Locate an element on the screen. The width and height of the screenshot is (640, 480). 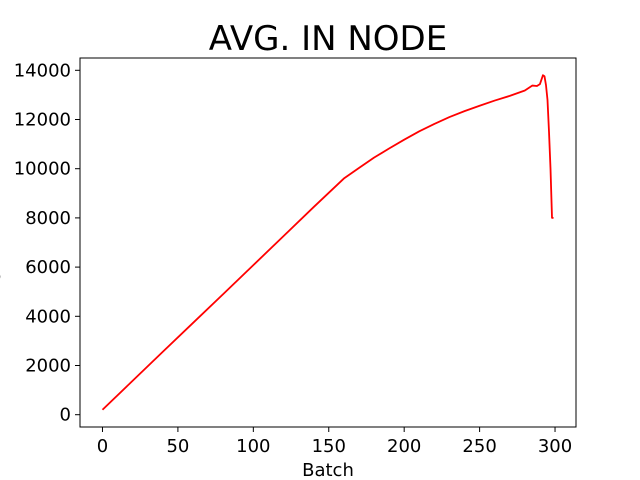
chart-title: AVG. IN NODE is located at coordinates (328, 39).